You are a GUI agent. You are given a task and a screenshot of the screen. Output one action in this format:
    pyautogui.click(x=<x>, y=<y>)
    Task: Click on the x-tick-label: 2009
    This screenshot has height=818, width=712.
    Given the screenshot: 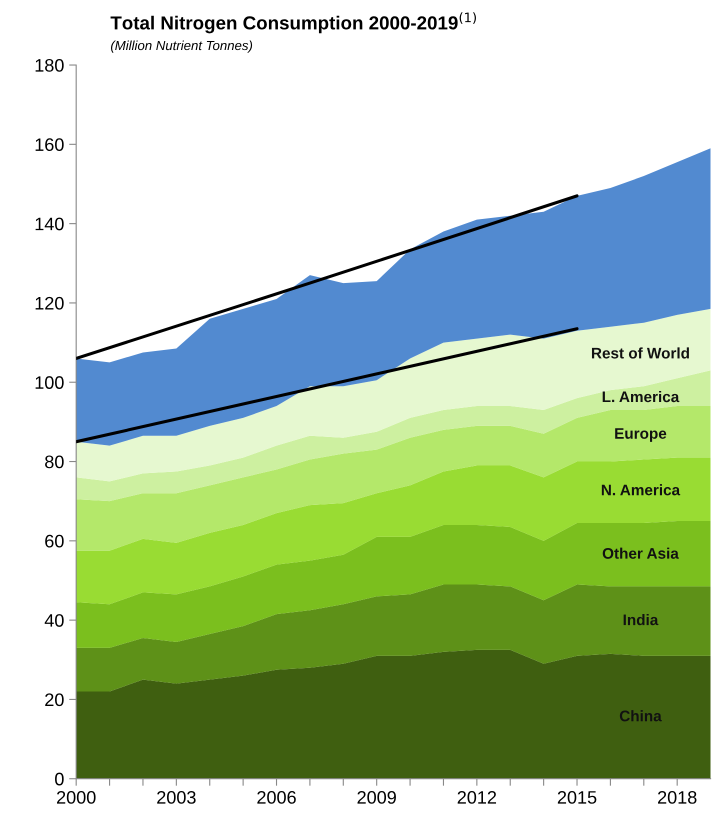 What is the action you would take?
    pyautogui.click(x=377, y=797)
    